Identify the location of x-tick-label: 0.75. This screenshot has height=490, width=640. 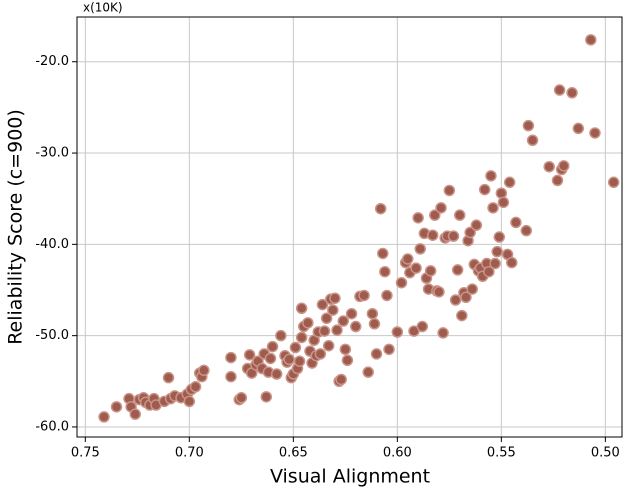
(85, 453).